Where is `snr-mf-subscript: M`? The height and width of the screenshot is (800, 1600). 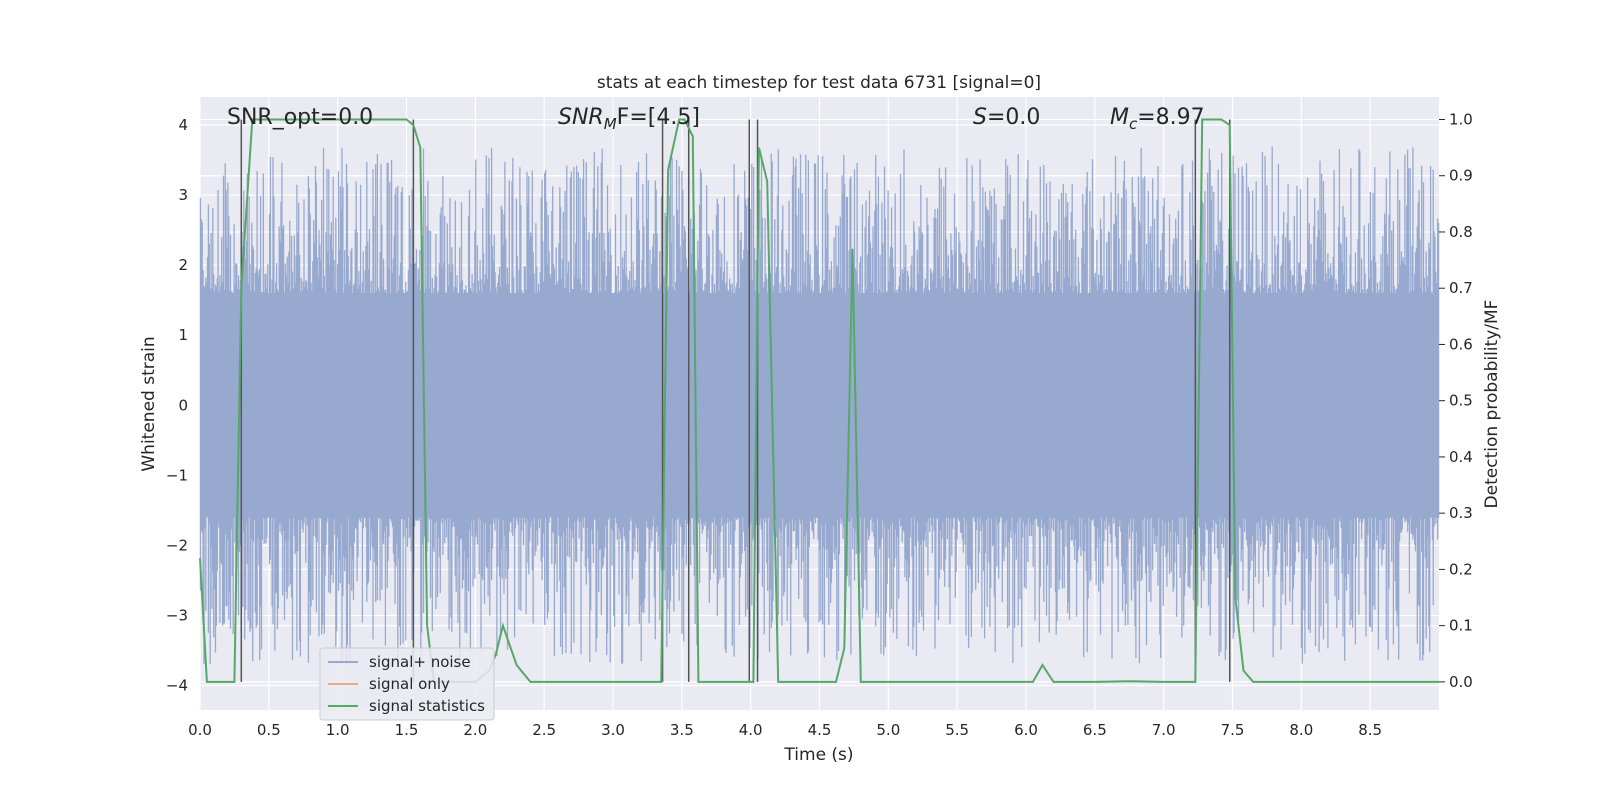
snr-mf-subscript: M is located at coordinates (610, 124).